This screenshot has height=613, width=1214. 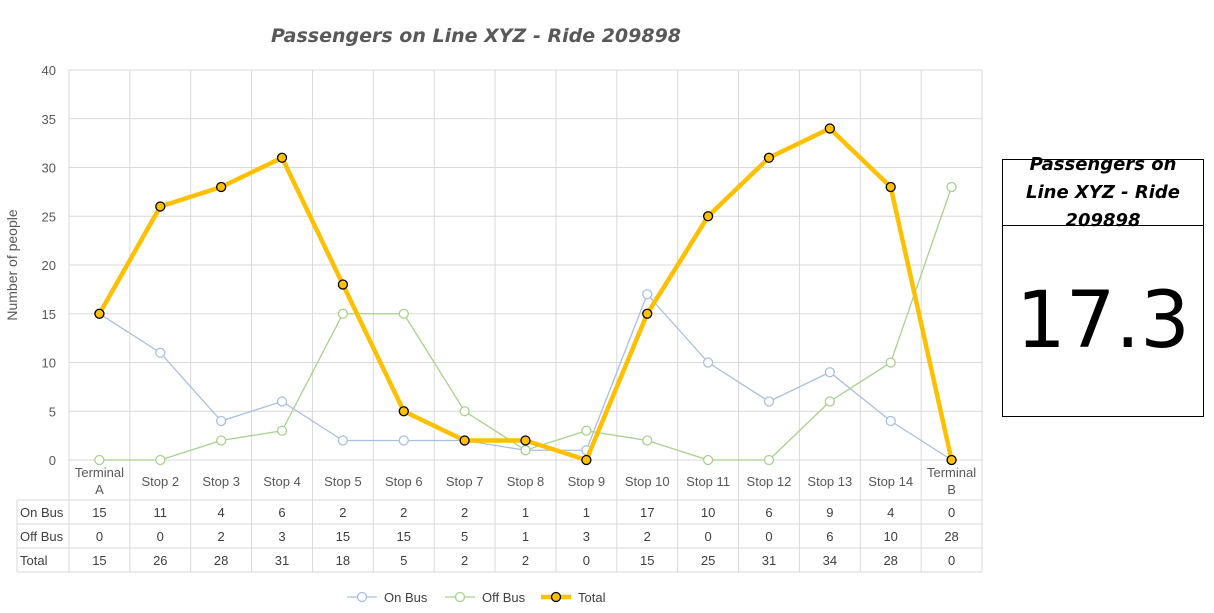 I want to click on table-cell: 18, so click(x=343, y=560).